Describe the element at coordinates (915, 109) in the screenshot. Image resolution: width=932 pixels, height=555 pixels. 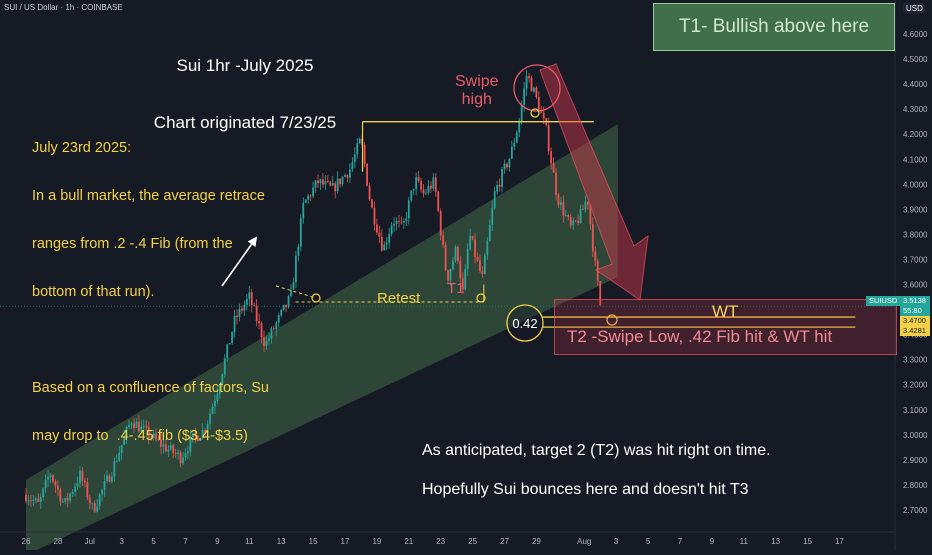
I see `y-tick-label: 4.3000` at that location.